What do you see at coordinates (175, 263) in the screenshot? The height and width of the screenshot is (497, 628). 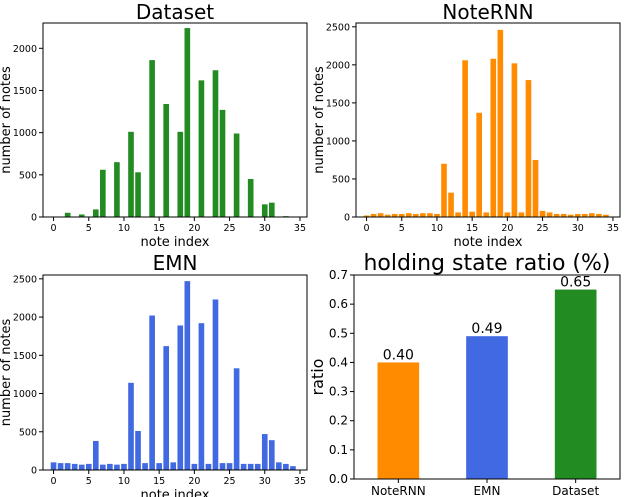 I see `chart-title-emn: EMN` at bounding box center [175, 263].